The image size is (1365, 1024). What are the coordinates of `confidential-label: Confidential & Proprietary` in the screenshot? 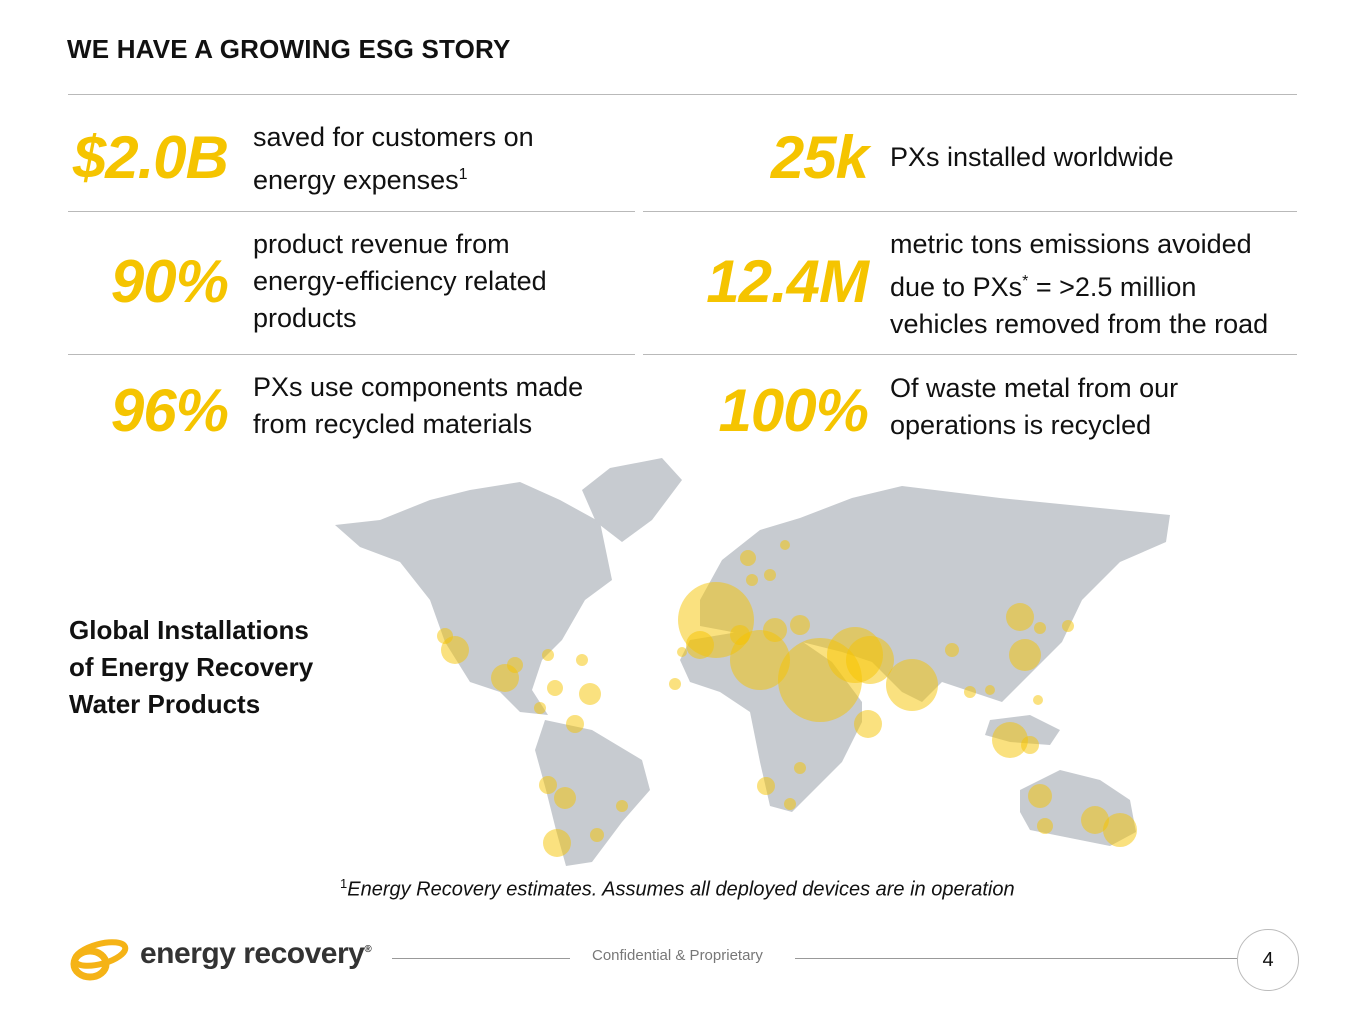 It's located at (677, 955).